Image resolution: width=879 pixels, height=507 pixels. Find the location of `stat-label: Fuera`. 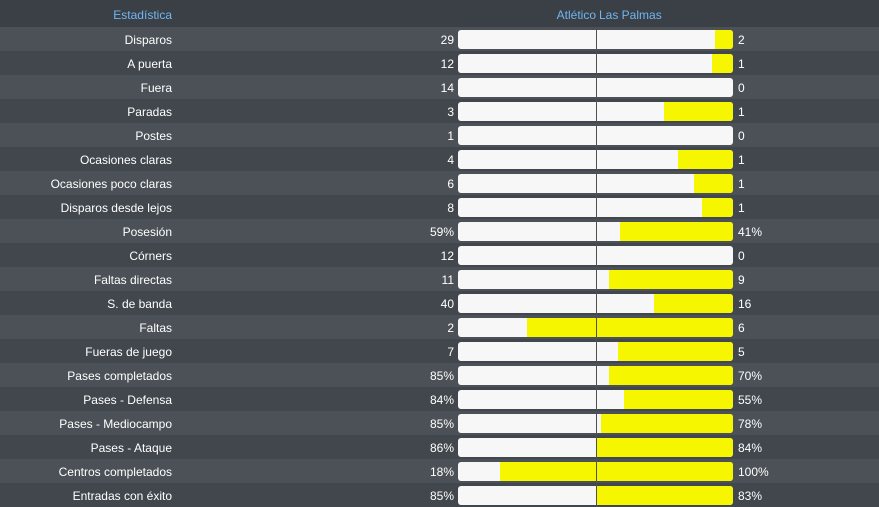

stat-label: Fuera is located at coordinates (156, 88).